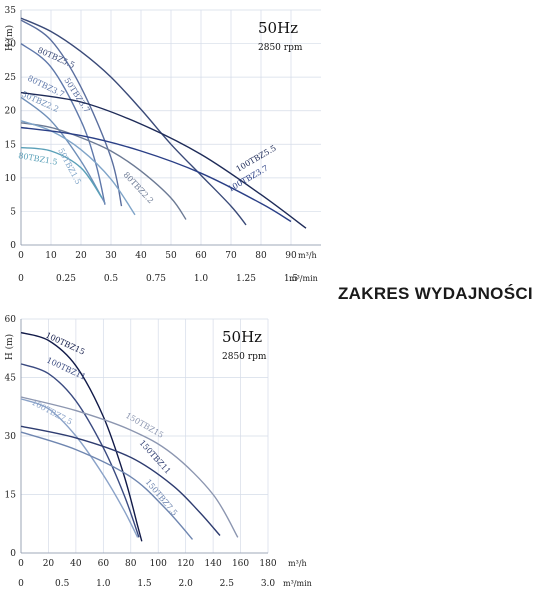 This screenshot has height=600, width=546. Describe the element at coordinates (231, 256) in the screenshot. I see `x-tick-label: 70` at that location.